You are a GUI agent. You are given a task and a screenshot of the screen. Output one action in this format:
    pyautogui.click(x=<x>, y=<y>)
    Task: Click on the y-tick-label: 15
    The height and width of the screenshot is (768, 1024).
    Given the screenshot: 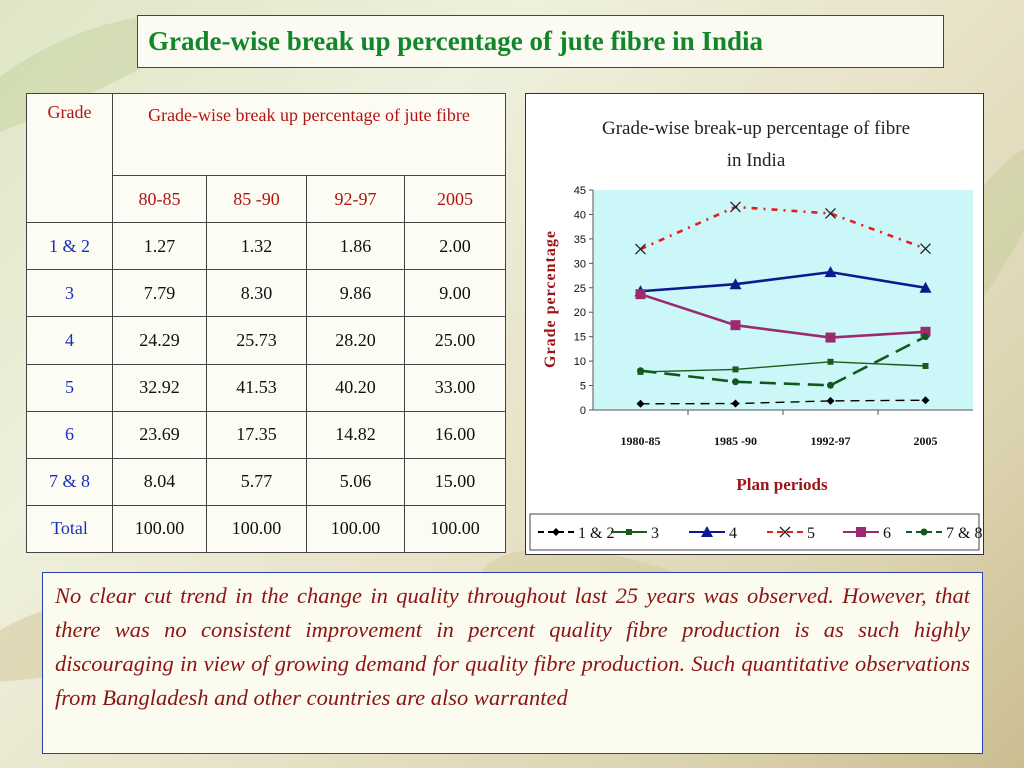 What is the action you would take?
    pyautogui.click(x=580, y=338)
    